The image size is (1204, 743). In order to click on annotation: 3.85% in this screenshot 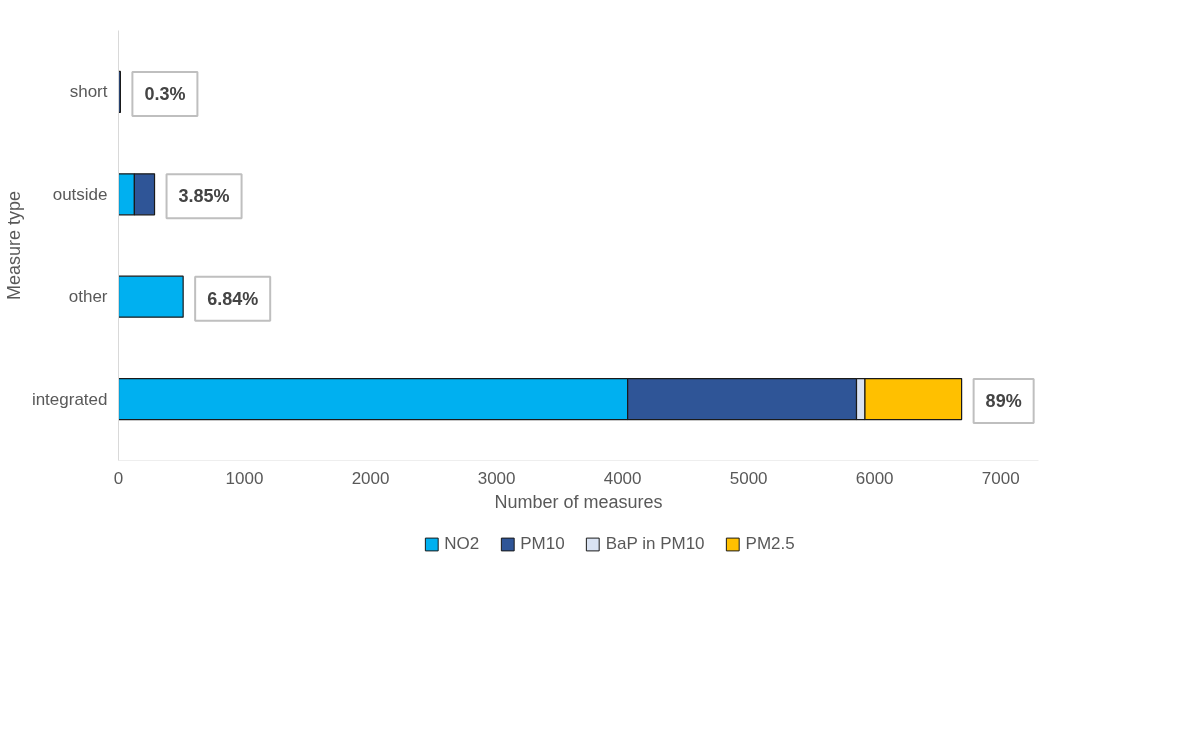, I will do `click(204, 196)`.